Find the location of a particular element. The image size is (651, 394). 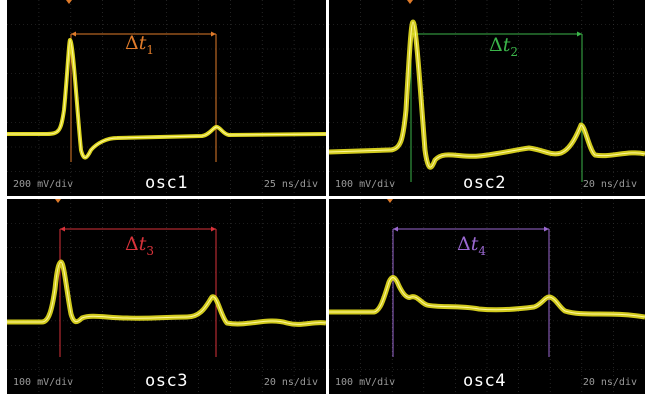

osc3-time-scale: 20 ns/div is located at coordinates (290, 382).